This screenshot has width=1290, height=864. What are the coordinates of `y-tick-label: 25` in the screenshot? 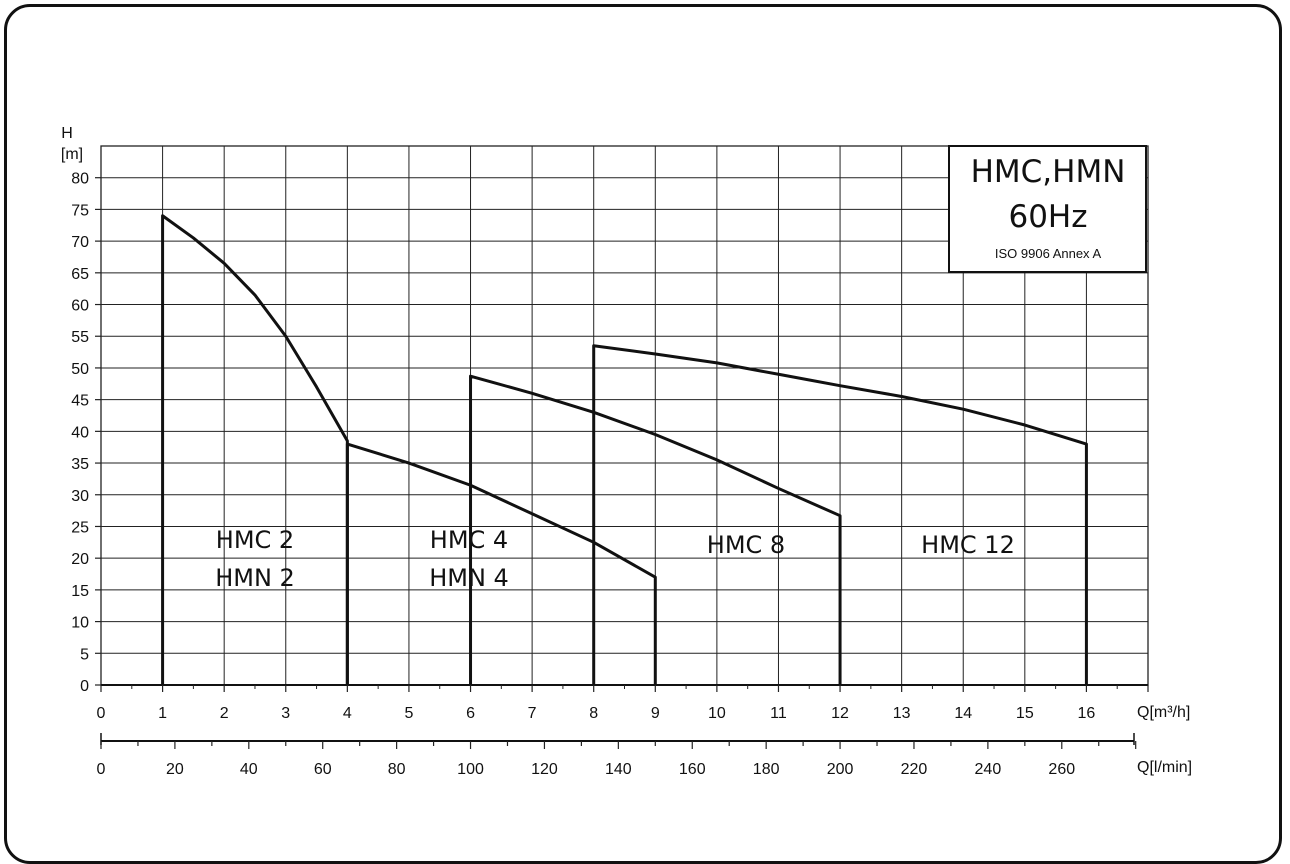 It's located at (80, 527).